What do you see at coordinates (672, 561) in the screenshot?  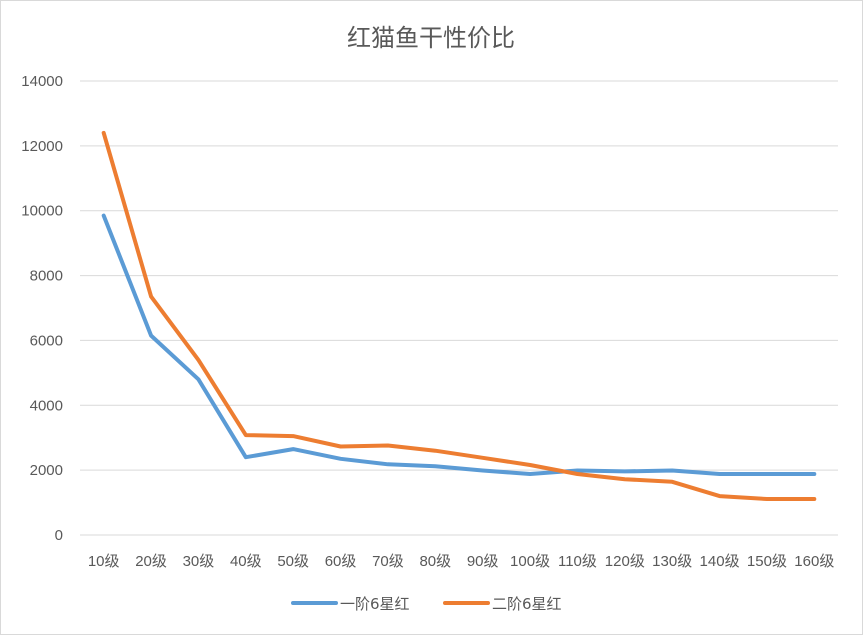 I see `x-tick-label: 130级` at bounding box center [672, 561].